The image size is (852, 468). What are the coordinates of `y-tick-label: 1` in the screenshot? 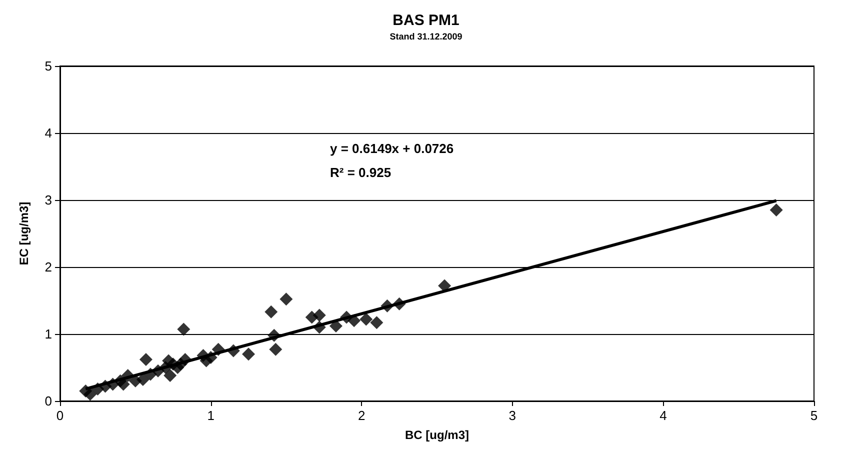 It's located at (48, 334).